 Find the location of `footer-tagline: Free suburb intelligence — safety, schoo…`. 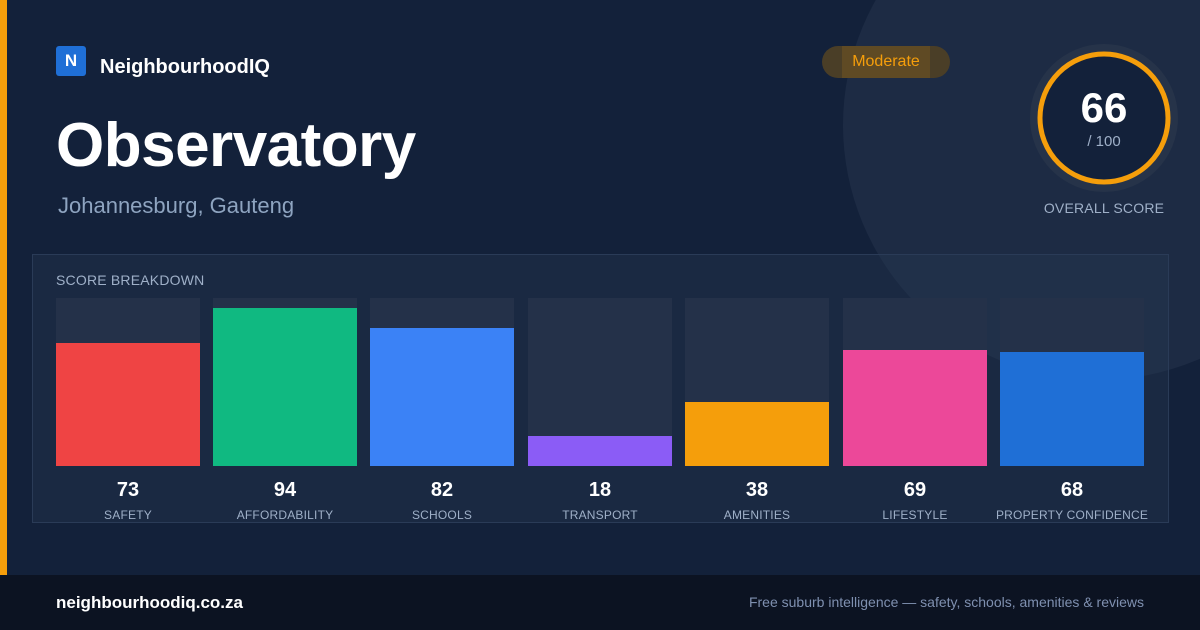

footer-tagline: Free suburb intelligence — safety, schoo… is located at coordinates (946, 602).